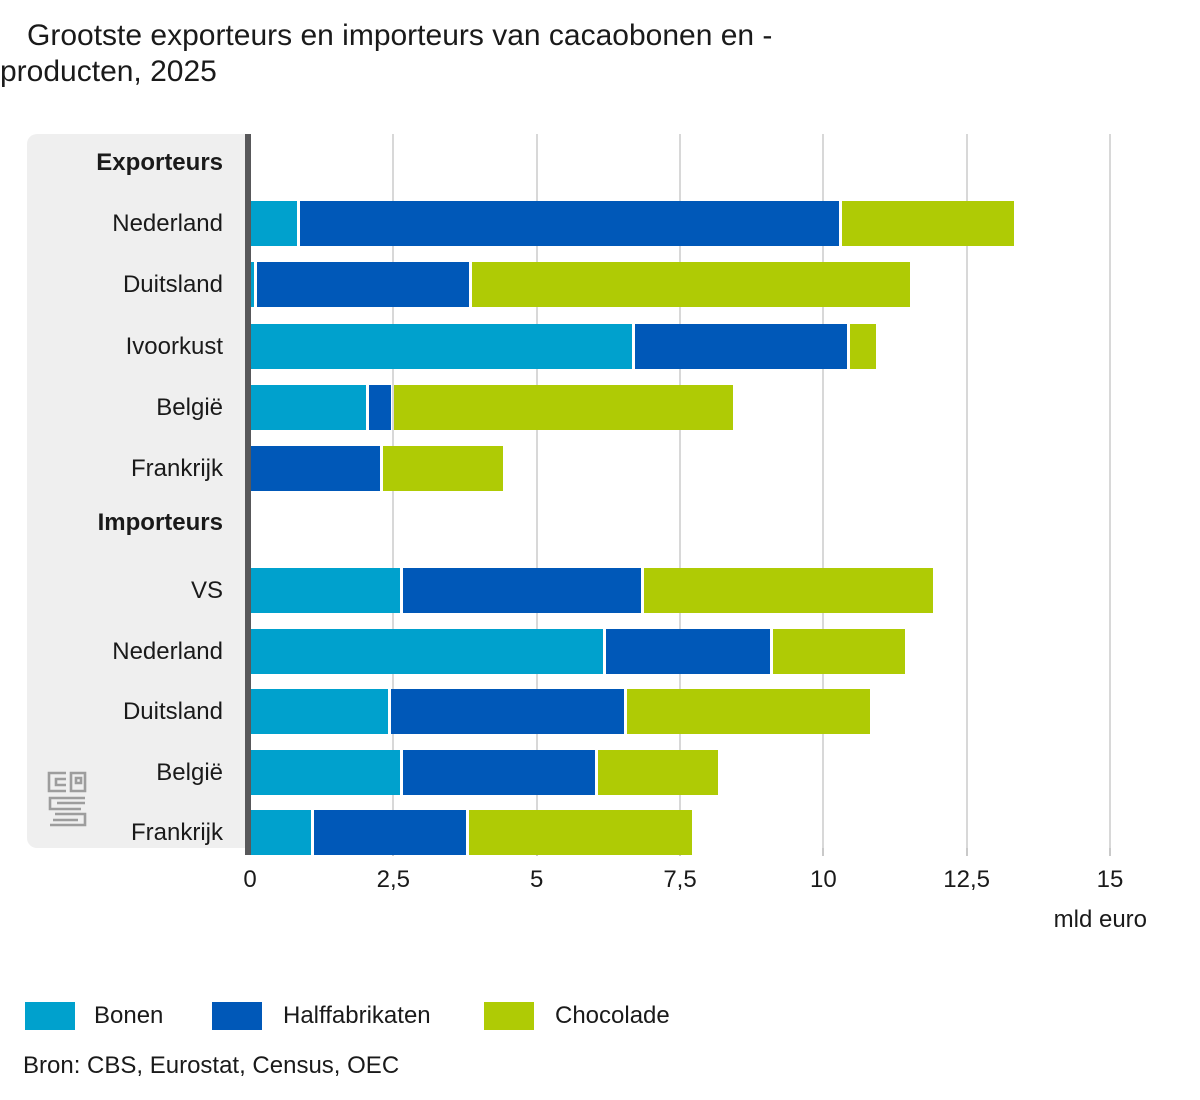 The image size is (1200, 1100). Describe the element at coordinates (393, 879) in the screenshot. I see `x-tick-label: 2,5` at that location.